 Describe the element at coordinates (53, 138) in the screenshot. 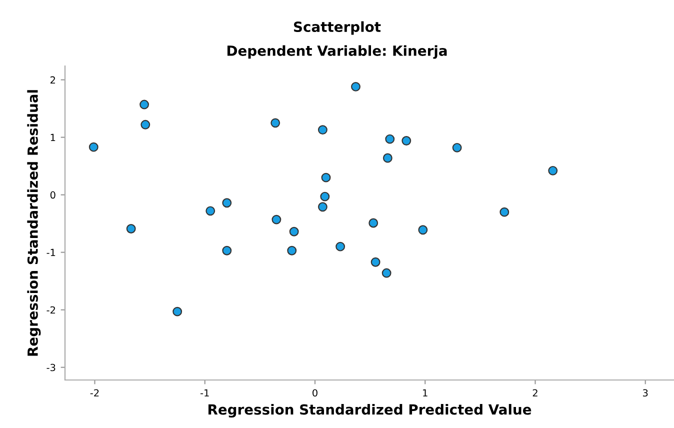

I see `y-tick-label: 1` at that location.